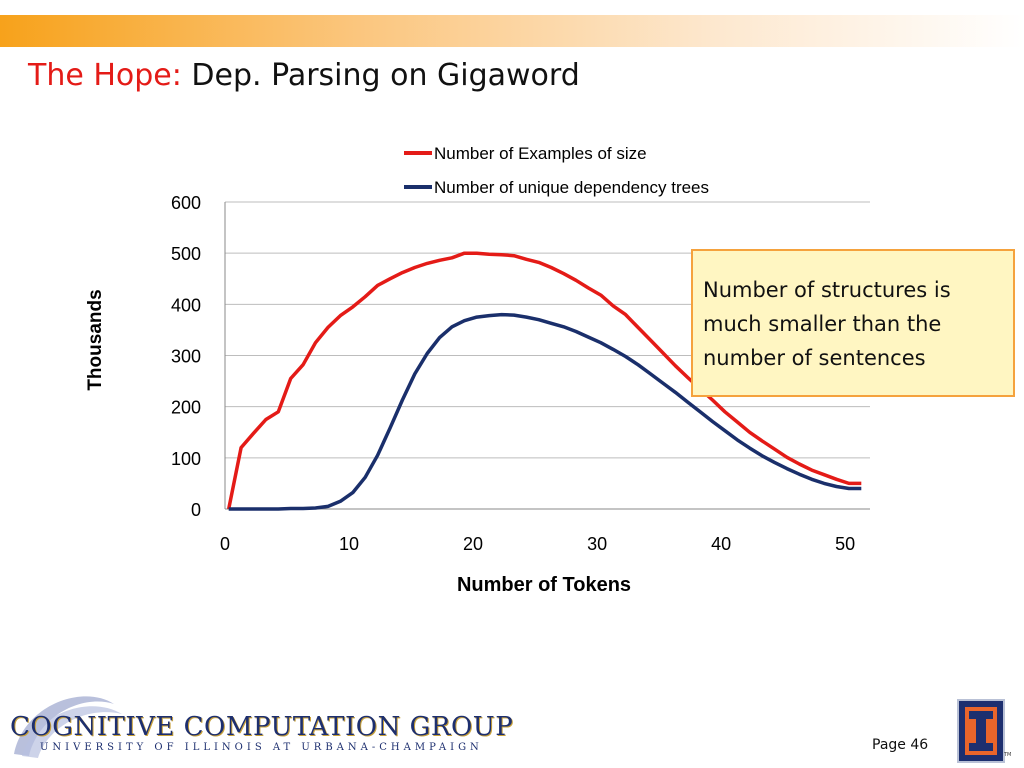 The width and height of the screenshot is (1024, 768). I want to click on x-tick-label: 10, so click(349, 544).